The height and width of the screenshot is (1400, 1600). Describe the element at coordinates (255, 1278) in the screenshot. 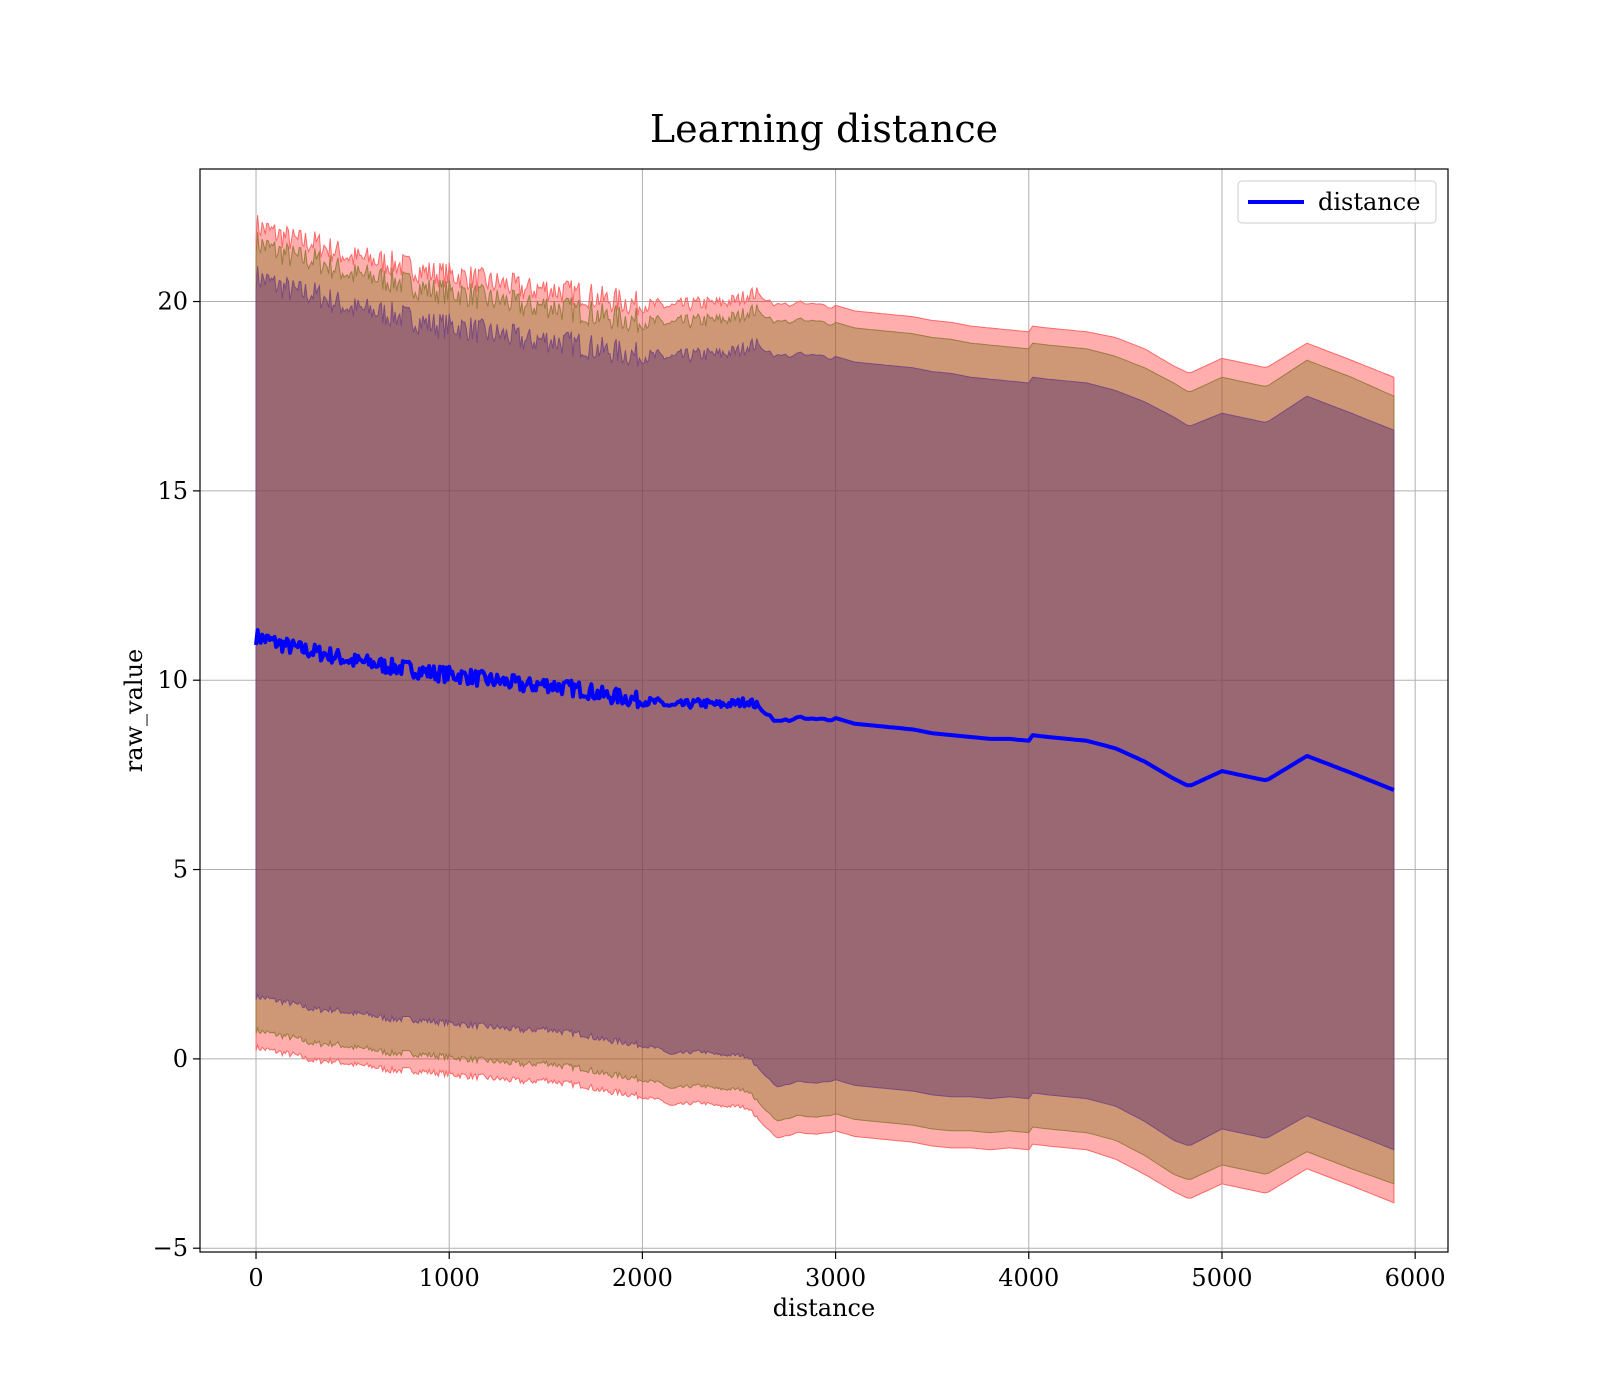

I see `x-tick-label: 0` at that location.